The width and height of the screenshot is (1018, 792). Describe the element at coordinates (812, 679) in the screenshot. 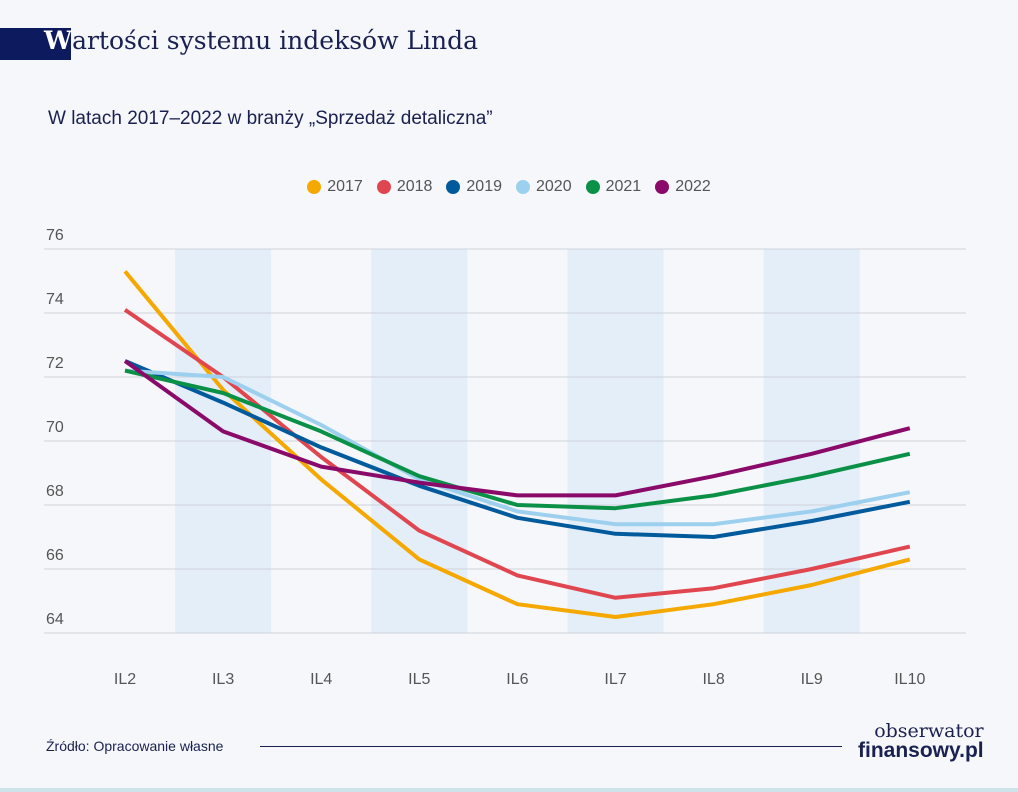

I see `x-tick-label: IL9` at that location.